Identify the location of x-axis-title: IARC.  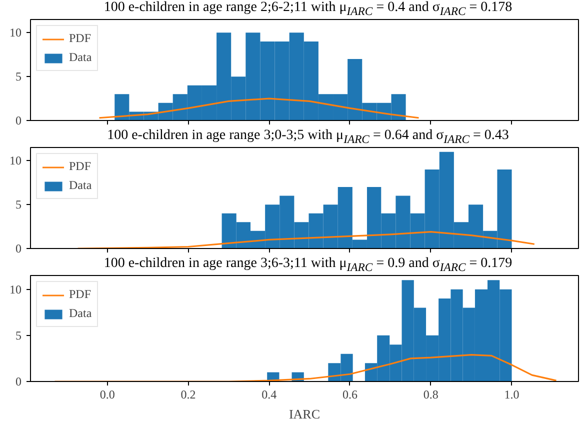
(304, 414).